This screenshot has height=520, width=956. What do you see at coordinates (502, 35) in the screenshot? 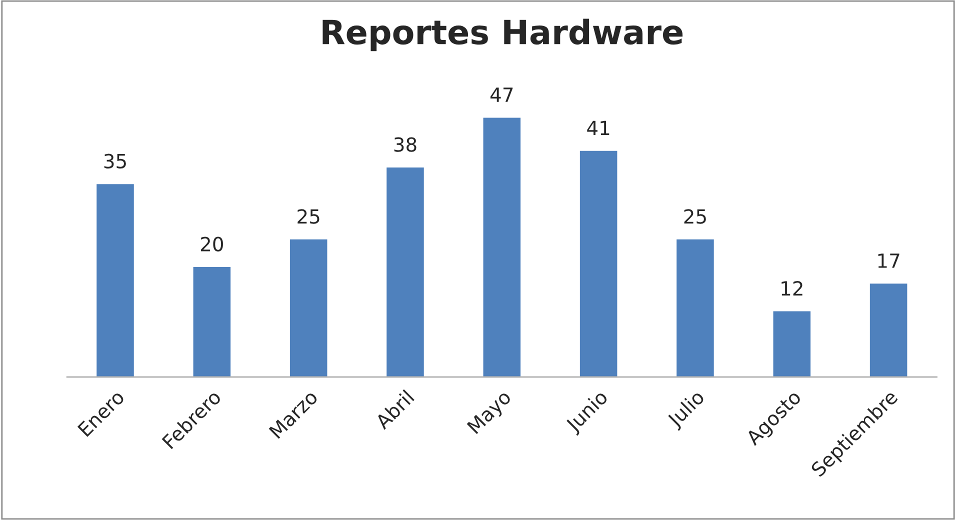
I see `chart-title: Reportes Hardware` at bounding box center [502, 35].